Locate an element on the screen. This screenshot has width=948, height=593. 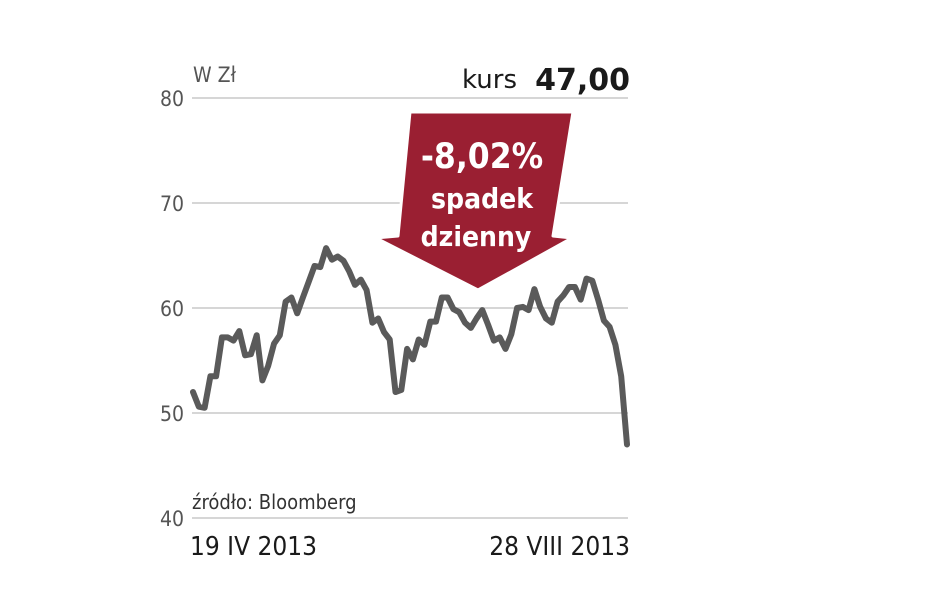
y-axis-ticks: 80 70 60 50 40 is located at coordinates (172, 309).